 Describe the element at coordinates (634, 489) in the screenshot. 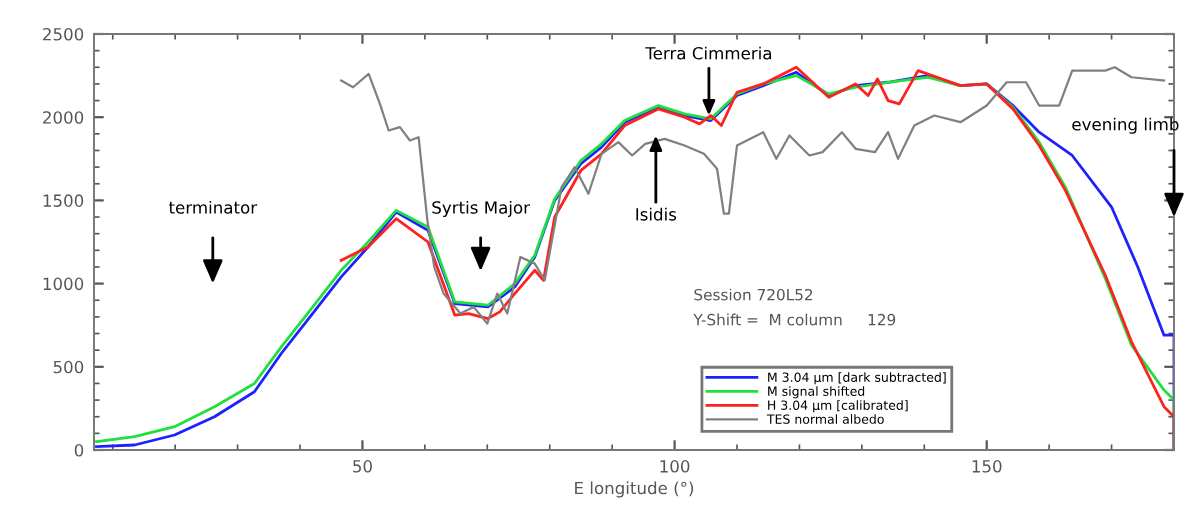

I see `x-axis-title: E longitude (°)` at that location.